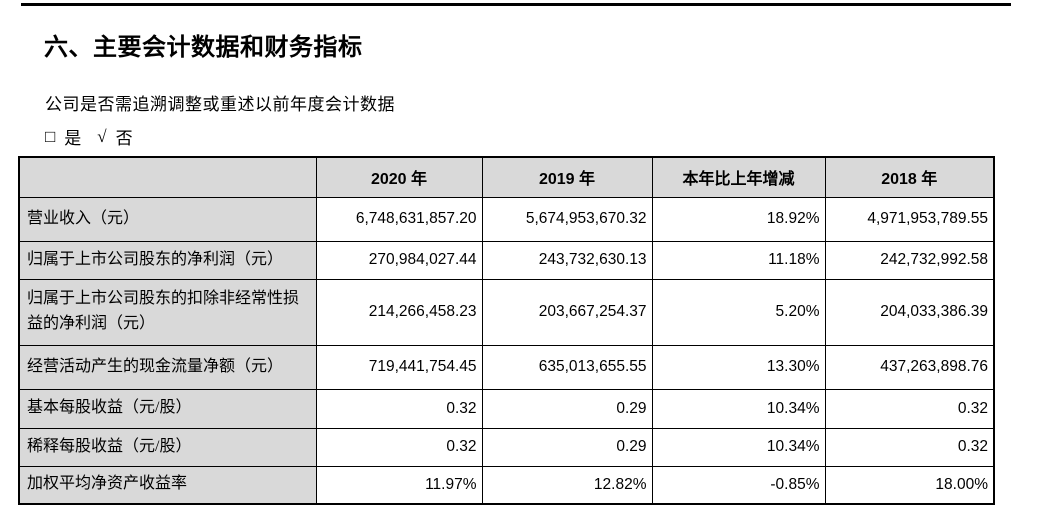  What do you see at coordinates (167, 177) in the screenshot?
I see `header-indicator-blank` at bounding box center [167, 177].